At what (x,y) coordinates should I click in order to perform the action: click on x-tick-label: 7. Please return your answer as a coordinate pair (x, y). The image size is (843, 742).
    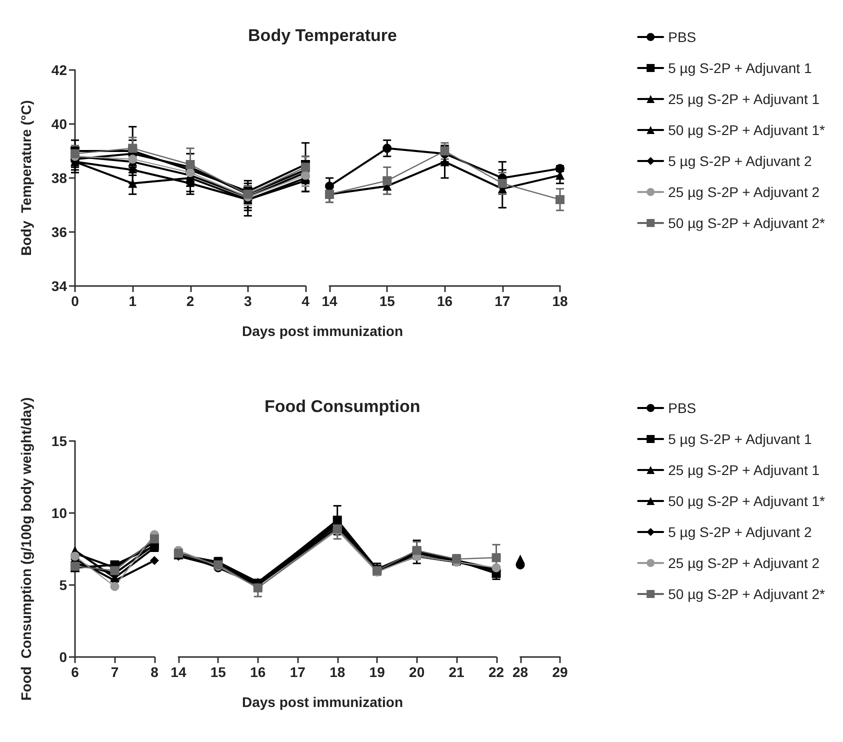
    Looking at the image, I should click on (114, 672).